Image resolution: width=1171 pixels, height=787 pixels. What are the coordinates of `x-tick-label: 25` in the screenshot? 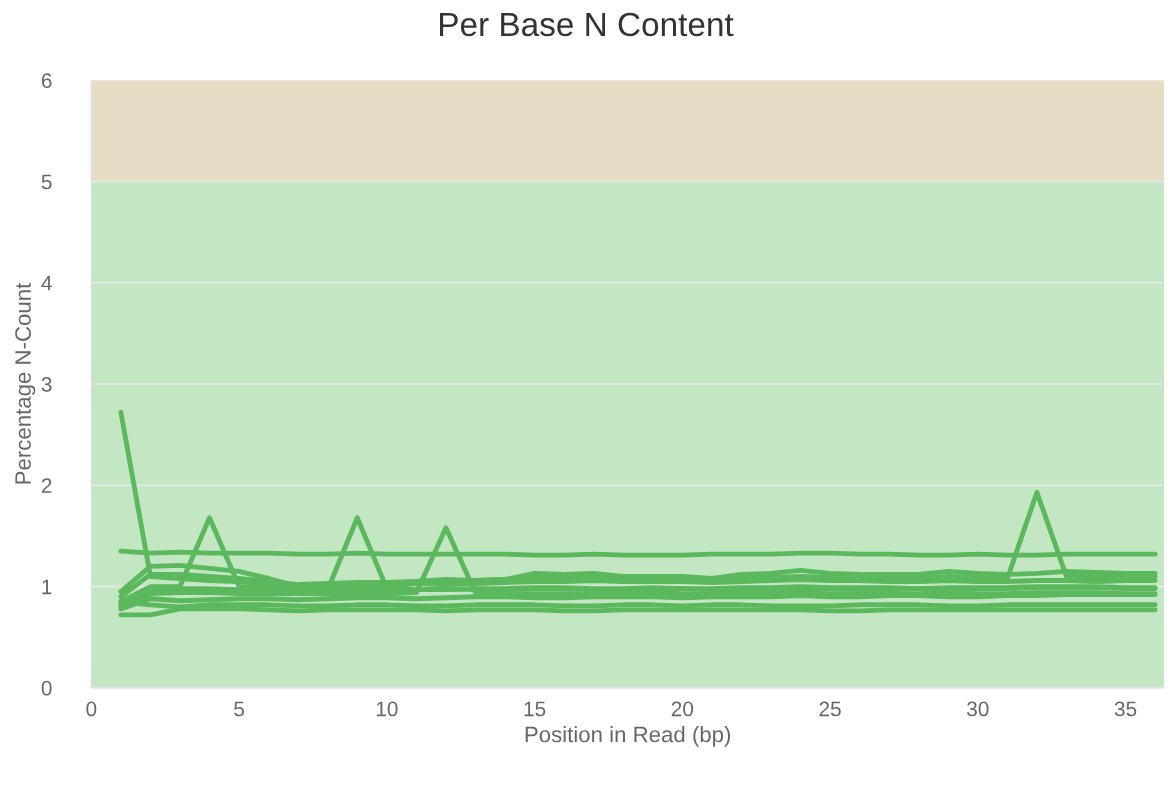 It's located at (830, 709).